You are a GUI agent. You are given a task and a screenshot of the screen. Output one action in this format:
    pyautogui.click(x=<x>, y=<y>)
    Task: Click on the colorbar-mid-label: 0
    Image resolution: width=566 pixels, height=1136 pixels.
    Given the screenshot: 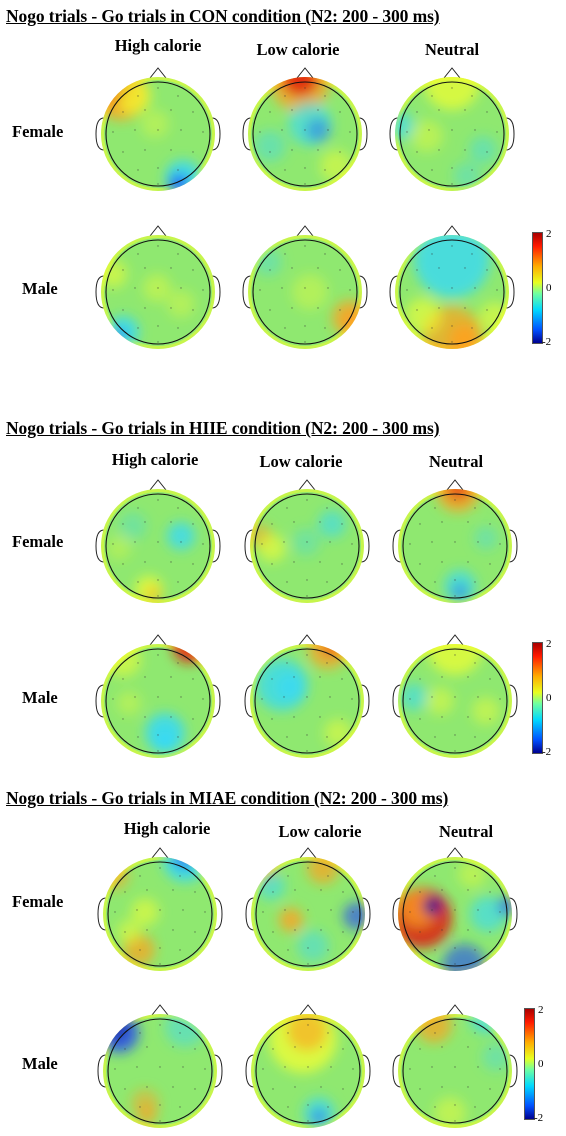 What is the action you would take?
    pyautogui.click(x=549, y=698)
    